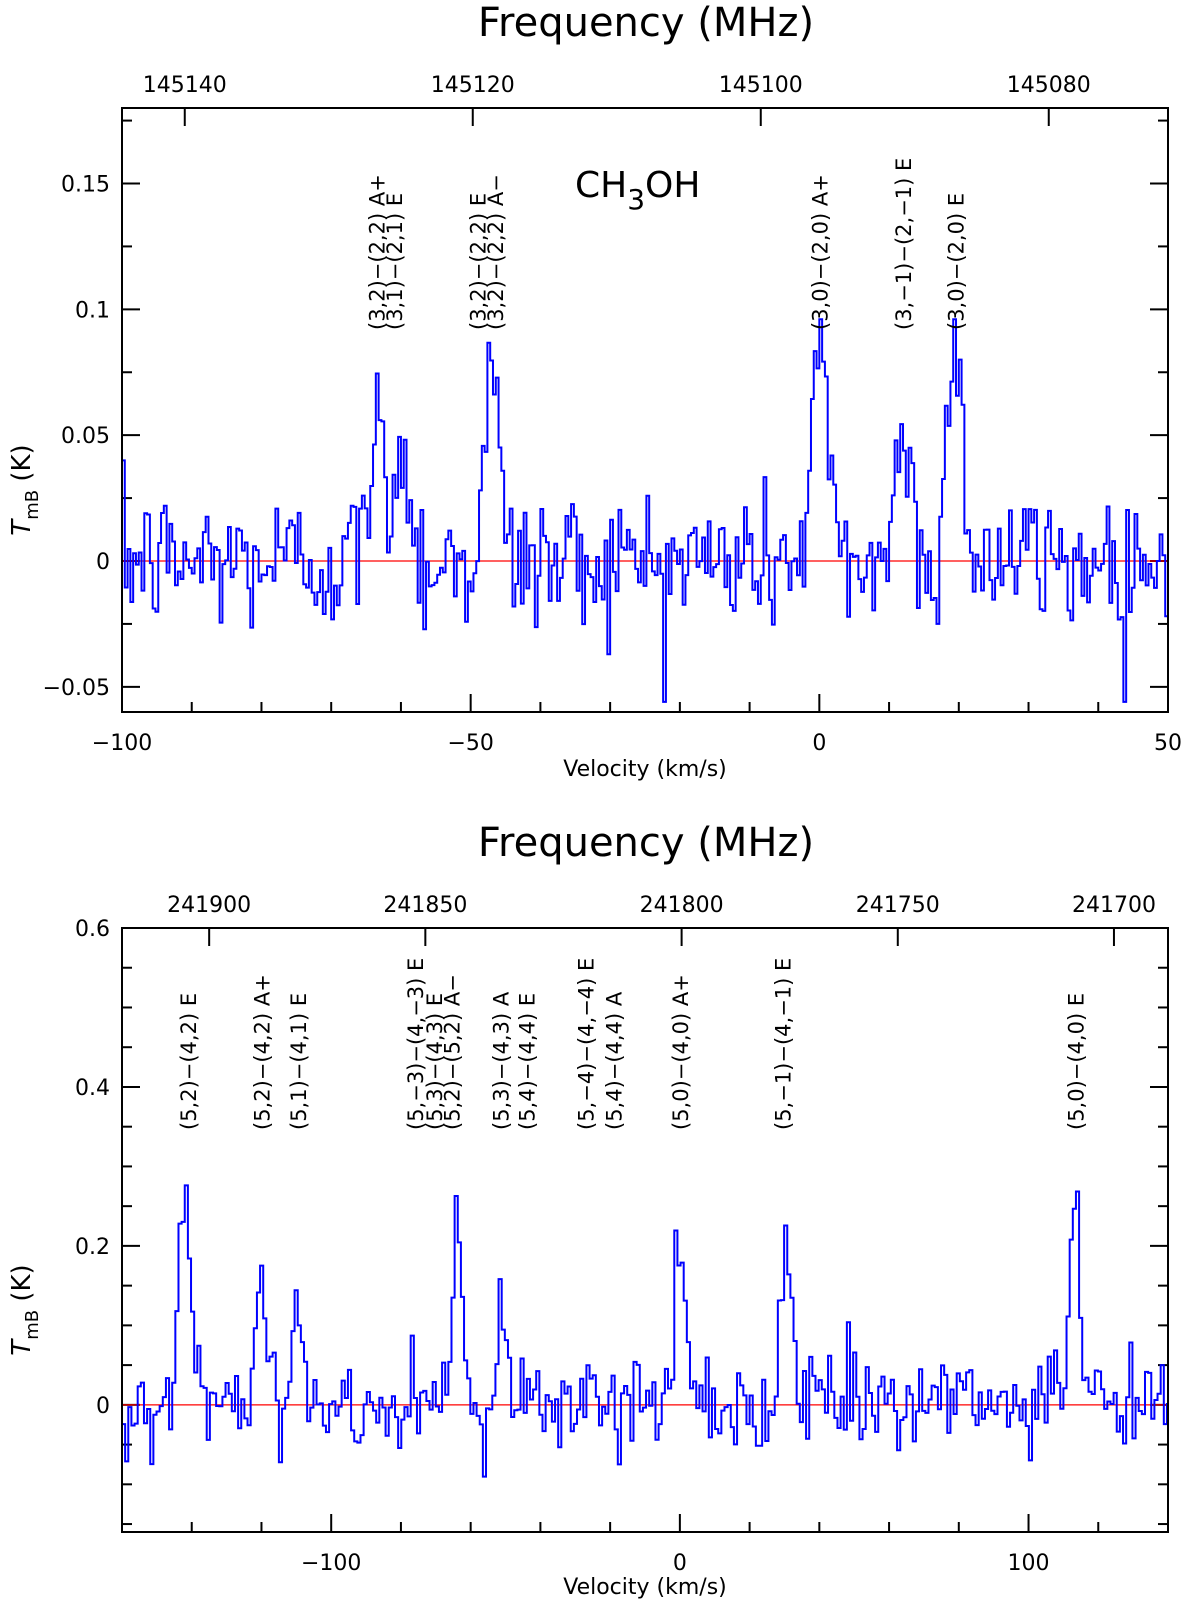 The width and height of the screenshot is (1200, 1602). What do you see at coordinates (617, 85) in the screenshot?
I see `top-frequency-tick-labels: 145140 145120 145100 145080` at bounding box center [617, 85].